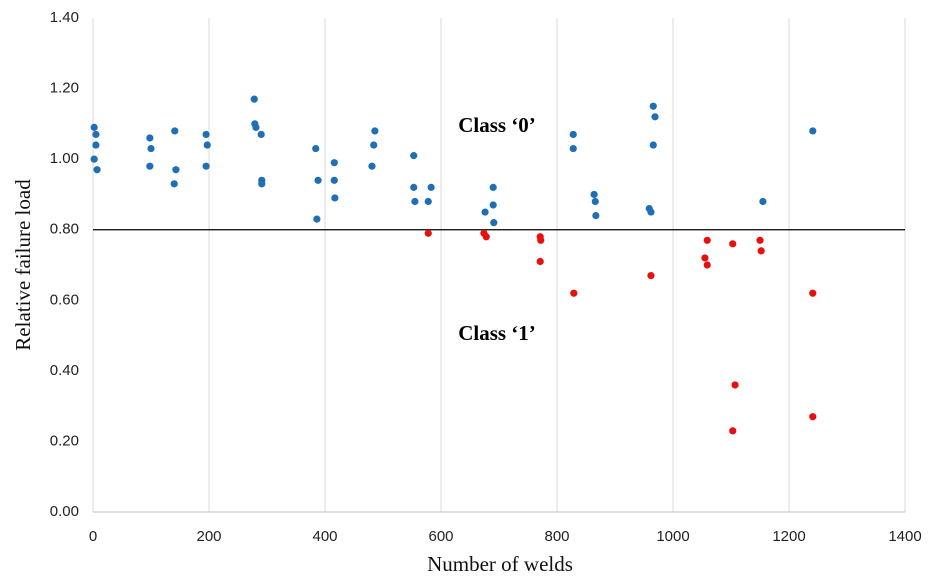 The width and height of the screenshot is (936, 581). Describe the element at coordinates (64, 299) in the screenshot. I see `y-tick-label: 0.60` at that location.